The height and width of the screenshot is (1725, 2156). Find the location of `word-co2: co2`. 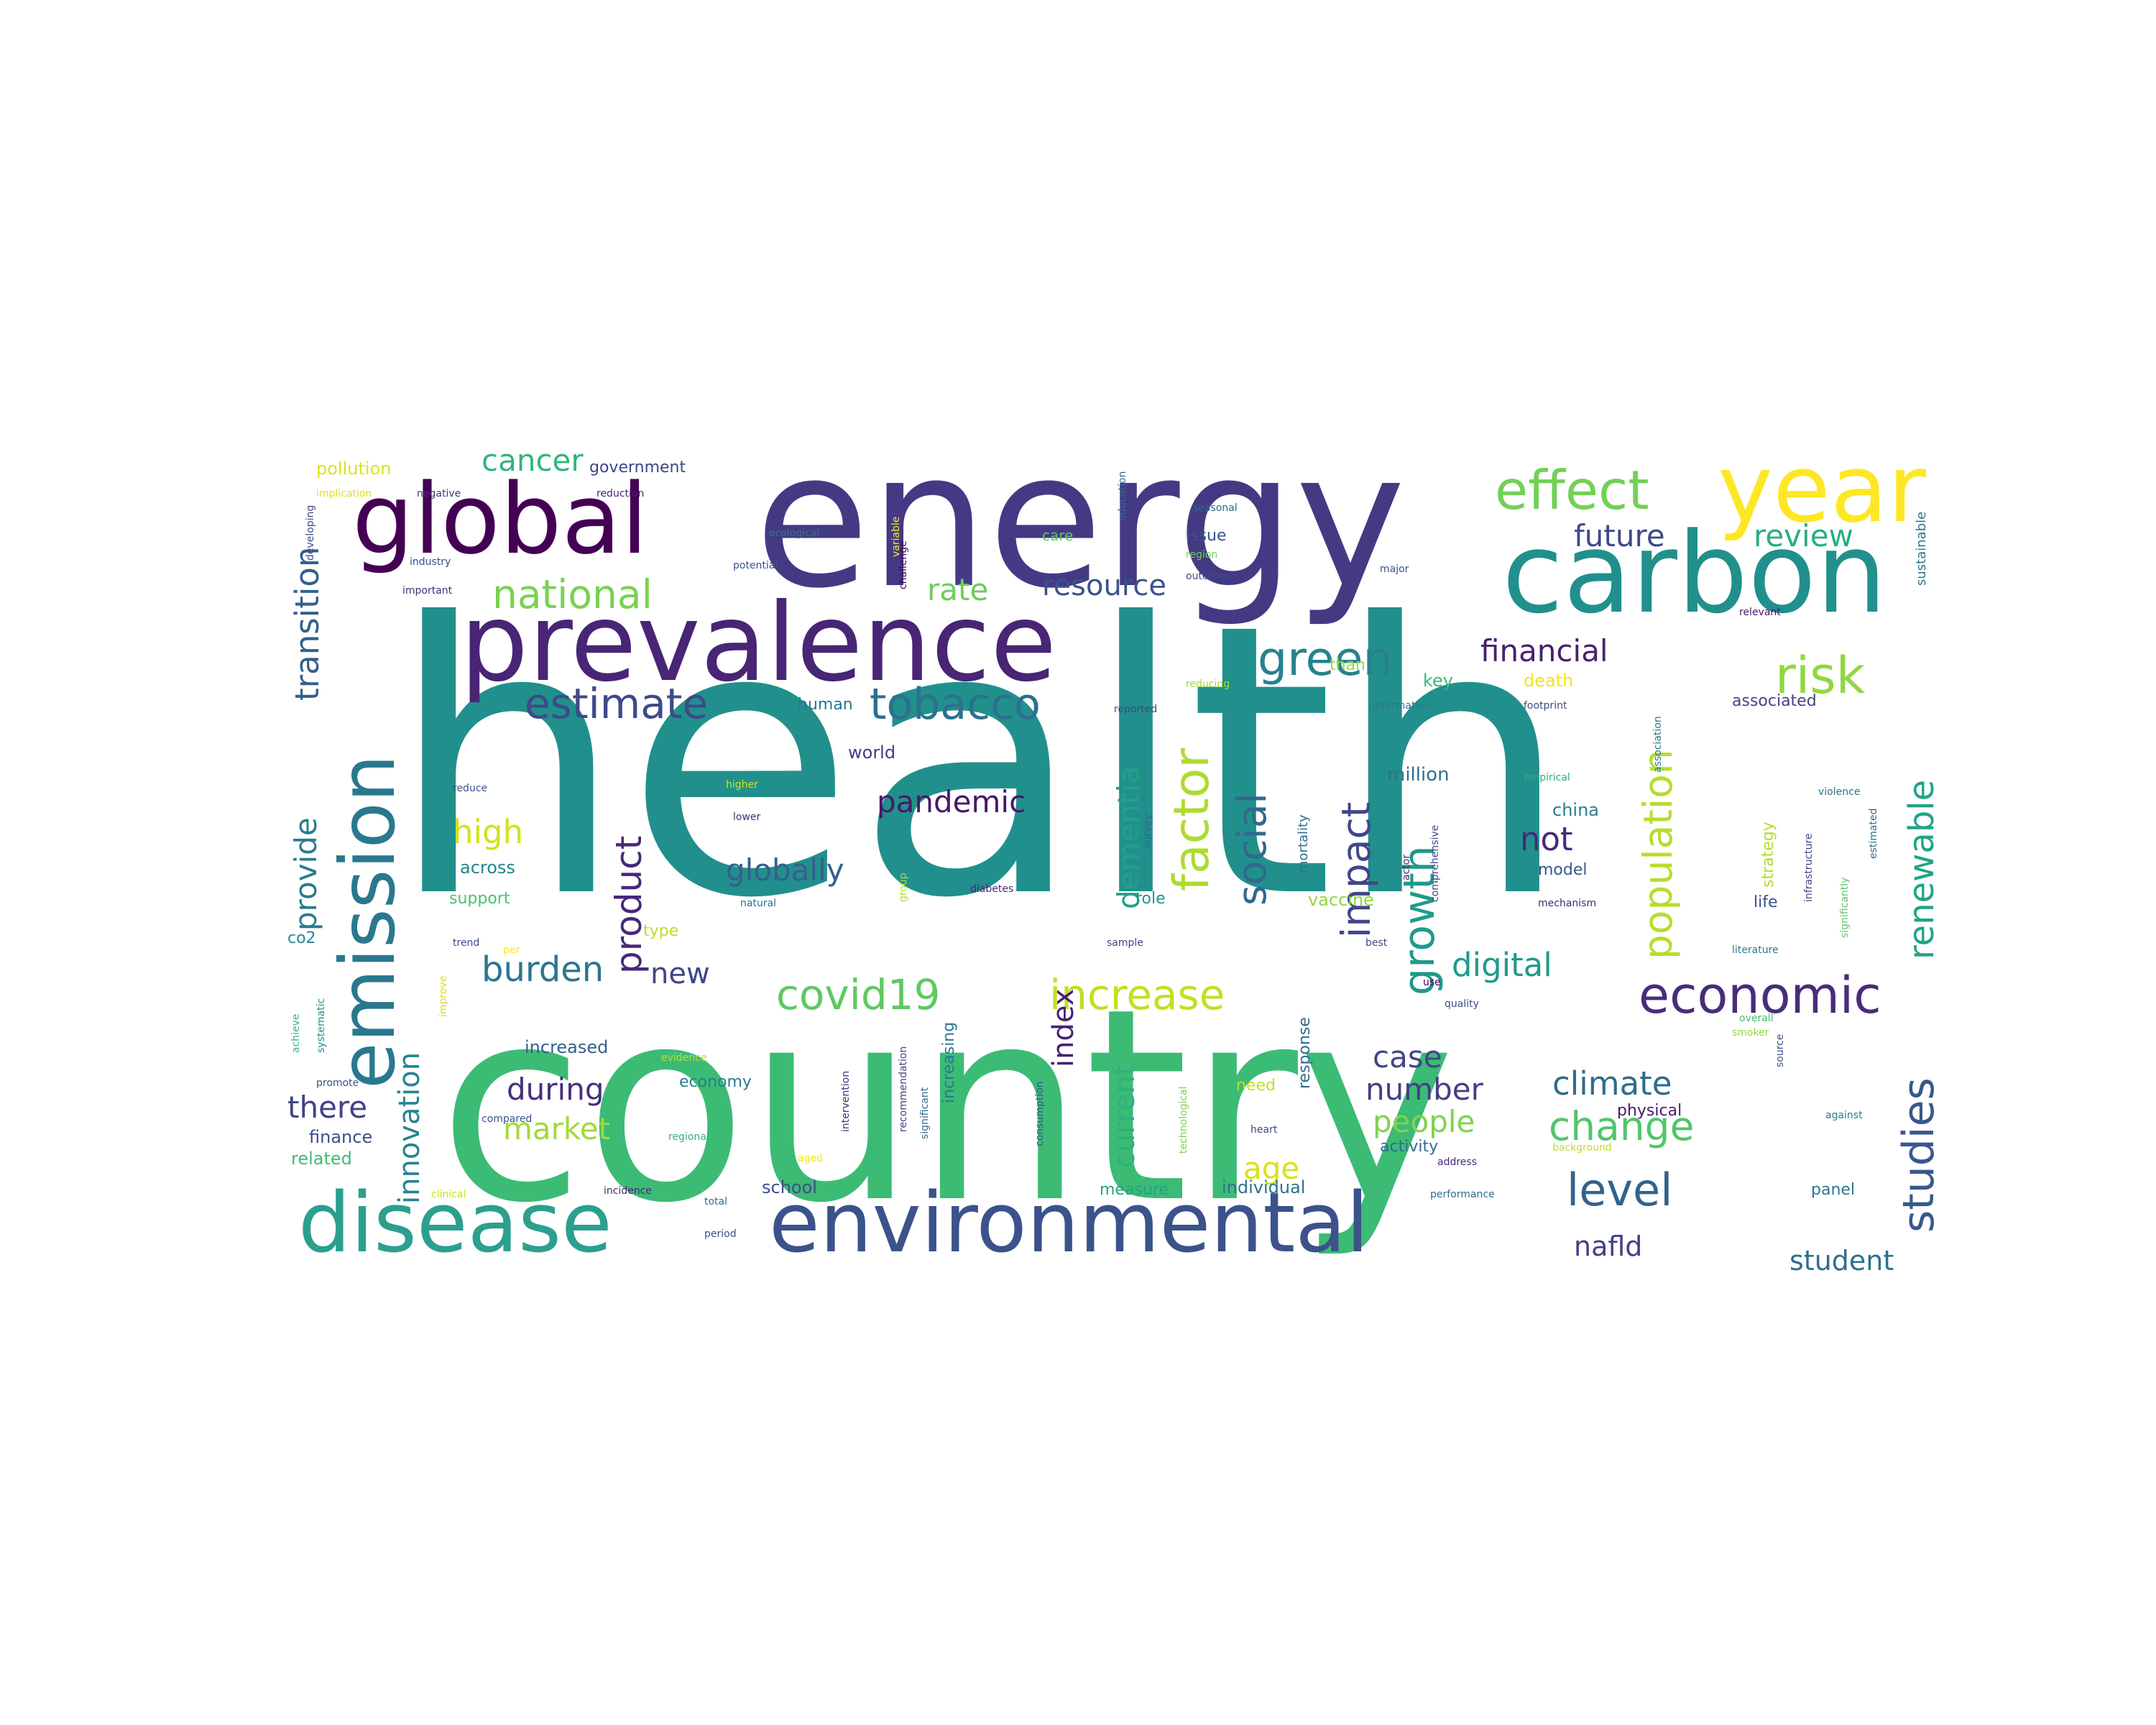

word-co2: co2 is located at coordinates (301, 938).